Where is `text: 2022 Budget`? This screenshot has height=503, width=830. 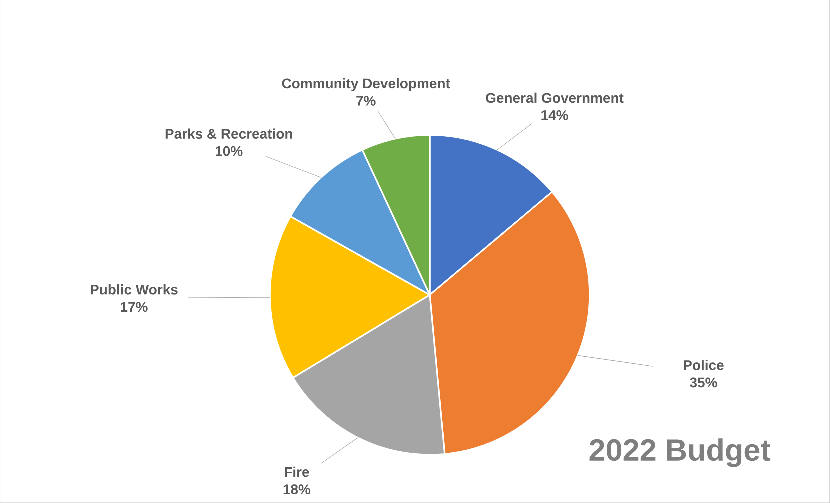
text: 2022 Budget is located at coordinates (680, 453).